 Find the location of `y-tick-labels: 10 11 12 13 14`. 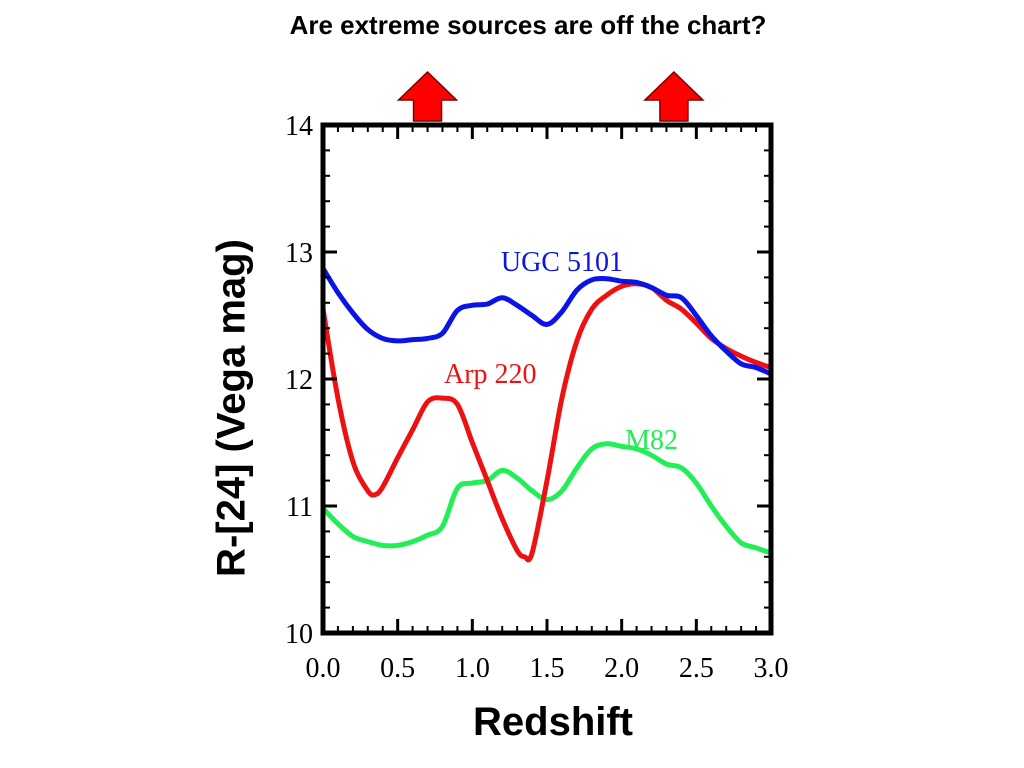

y-tick-labels: 10 11 12 13 14 is located at coordinates (299, 380).